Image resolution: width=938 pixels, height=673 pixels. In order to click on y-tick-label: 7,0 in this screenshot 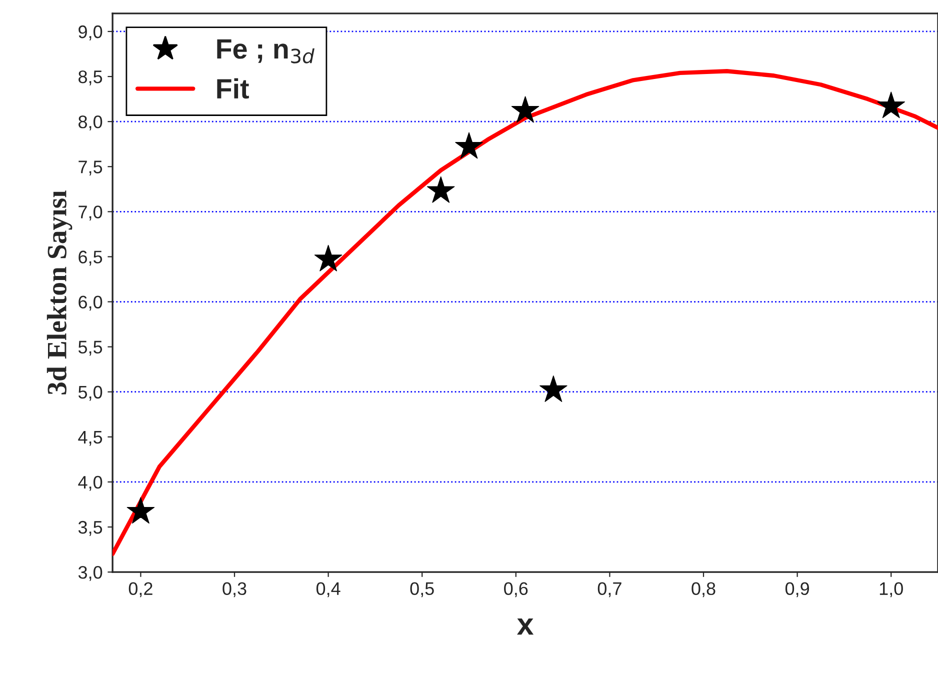, I will do `click(90, 213)`.